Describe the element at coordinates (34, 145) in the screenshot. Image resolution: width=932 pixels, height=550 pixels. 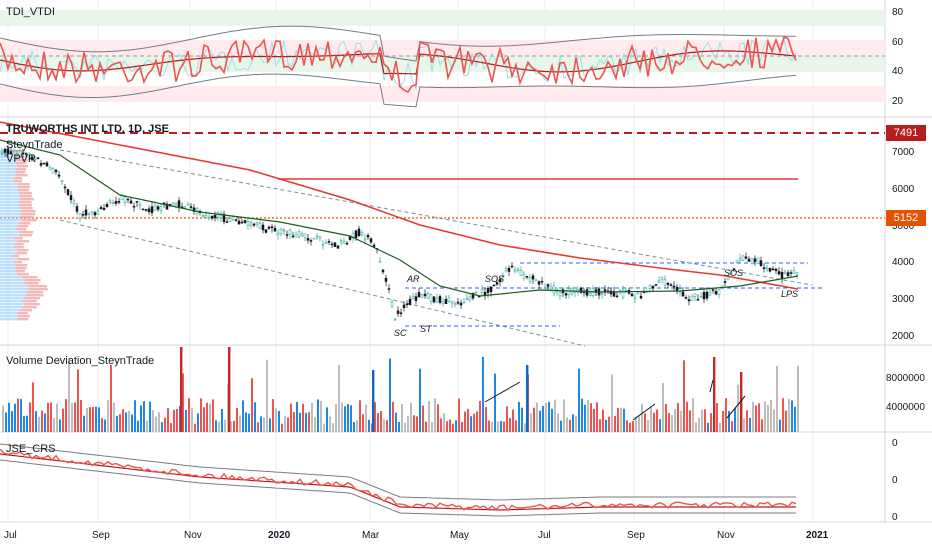
I see `overlay-steyntrade-label: SteynTrade` at that location.